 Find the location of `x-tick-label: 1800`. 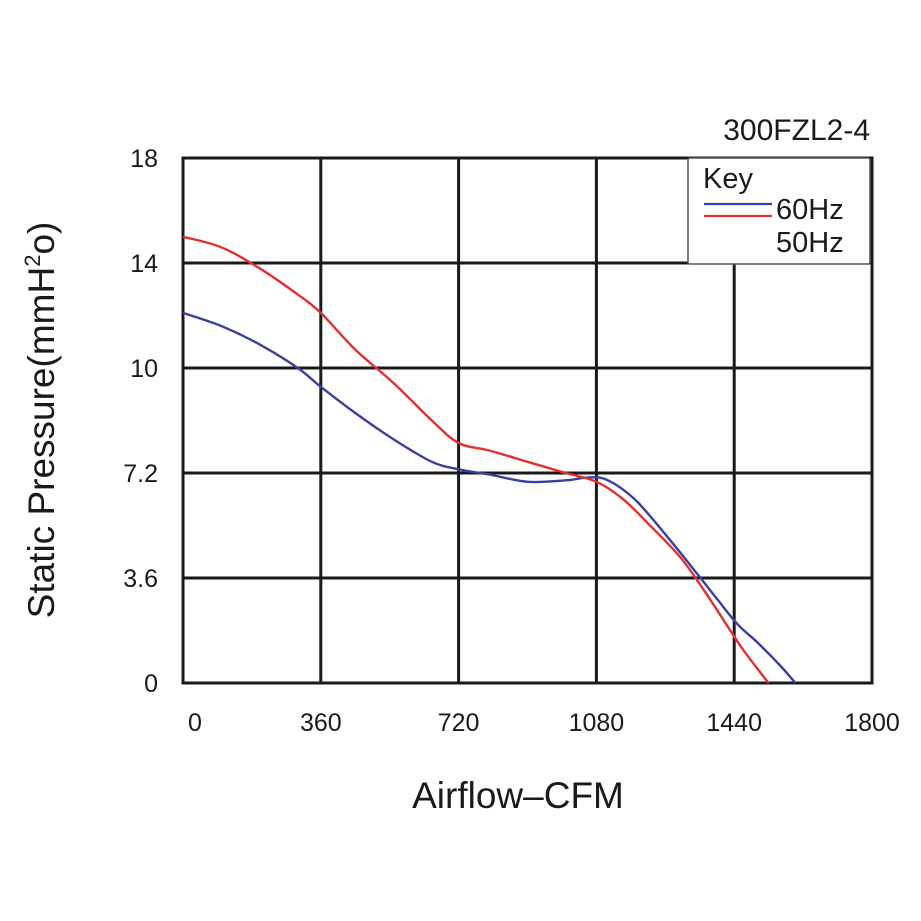

x-tick-label: 1800 is located at coordinates (872, 723).